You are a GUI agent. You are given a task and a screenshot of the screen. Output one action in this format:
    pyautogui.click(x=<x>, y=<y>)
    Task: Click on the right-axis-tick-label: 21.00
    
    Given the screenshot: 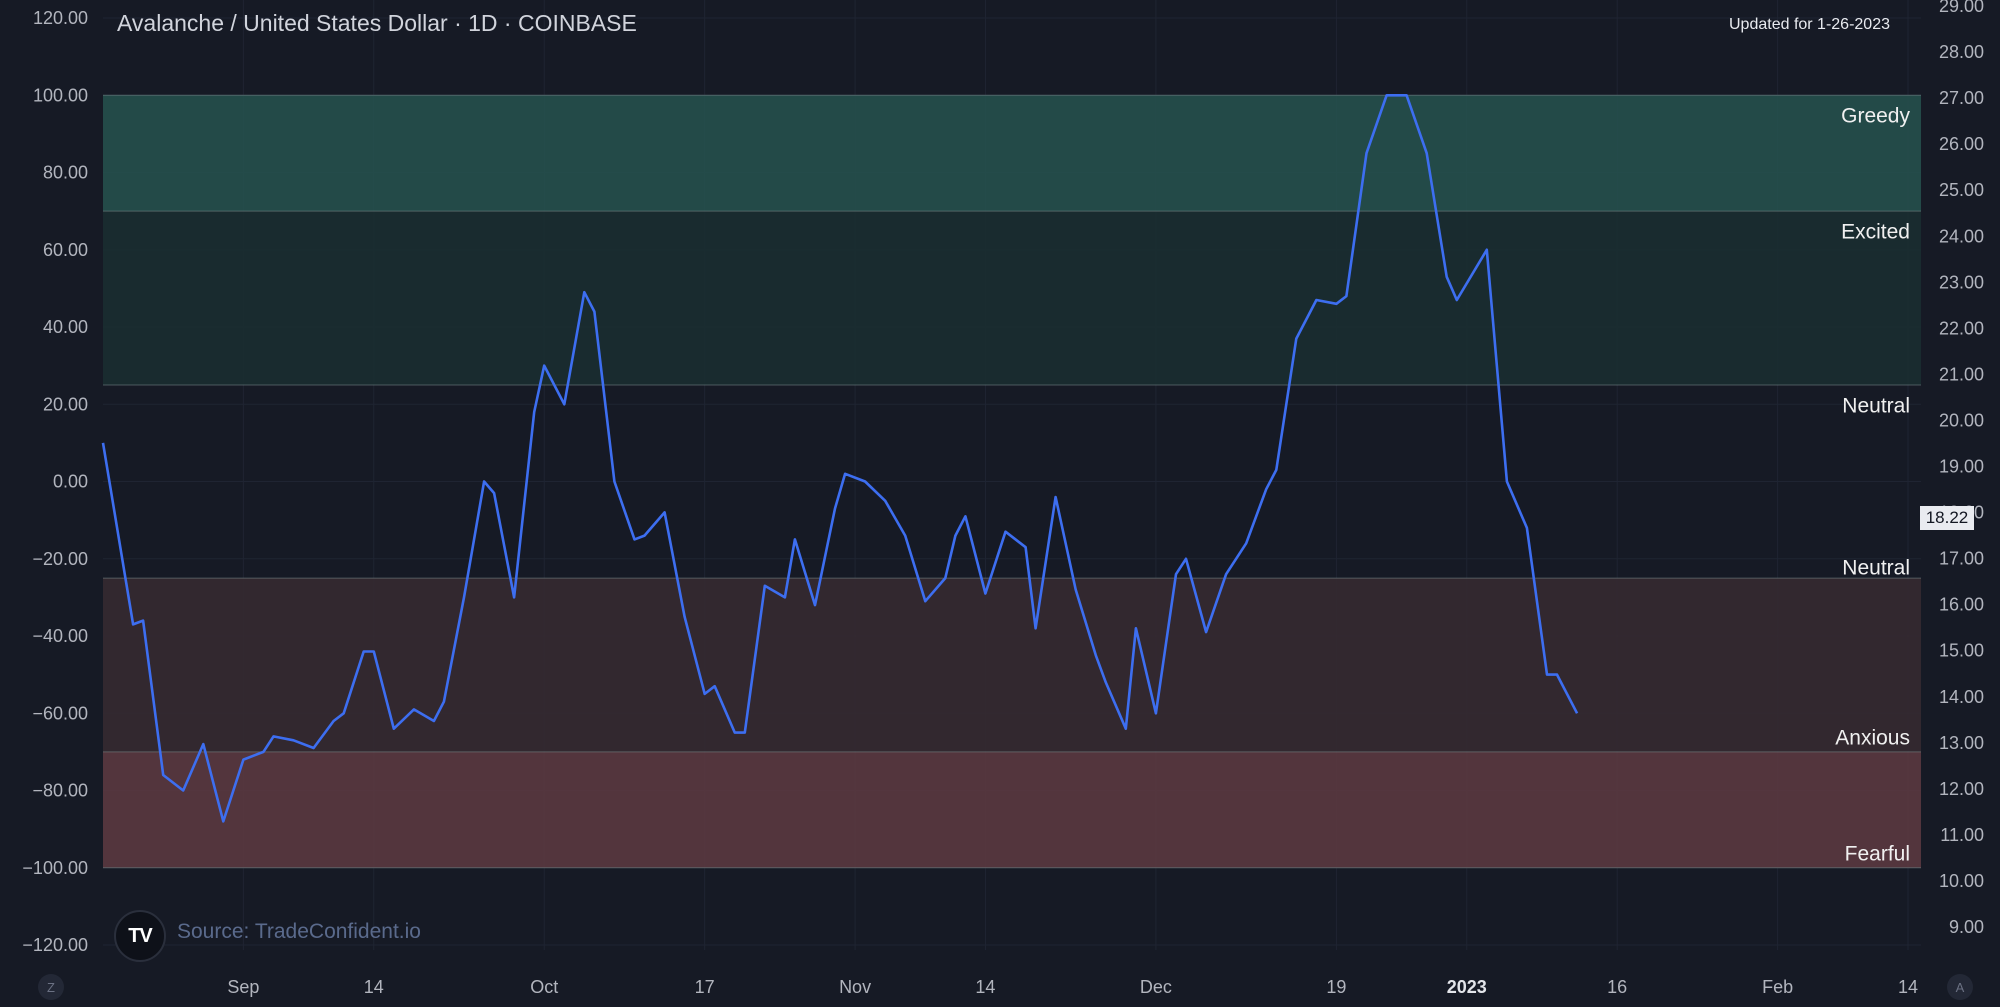 What is the action you would take?
    pyautogui.click(x=1961, y=374)
    